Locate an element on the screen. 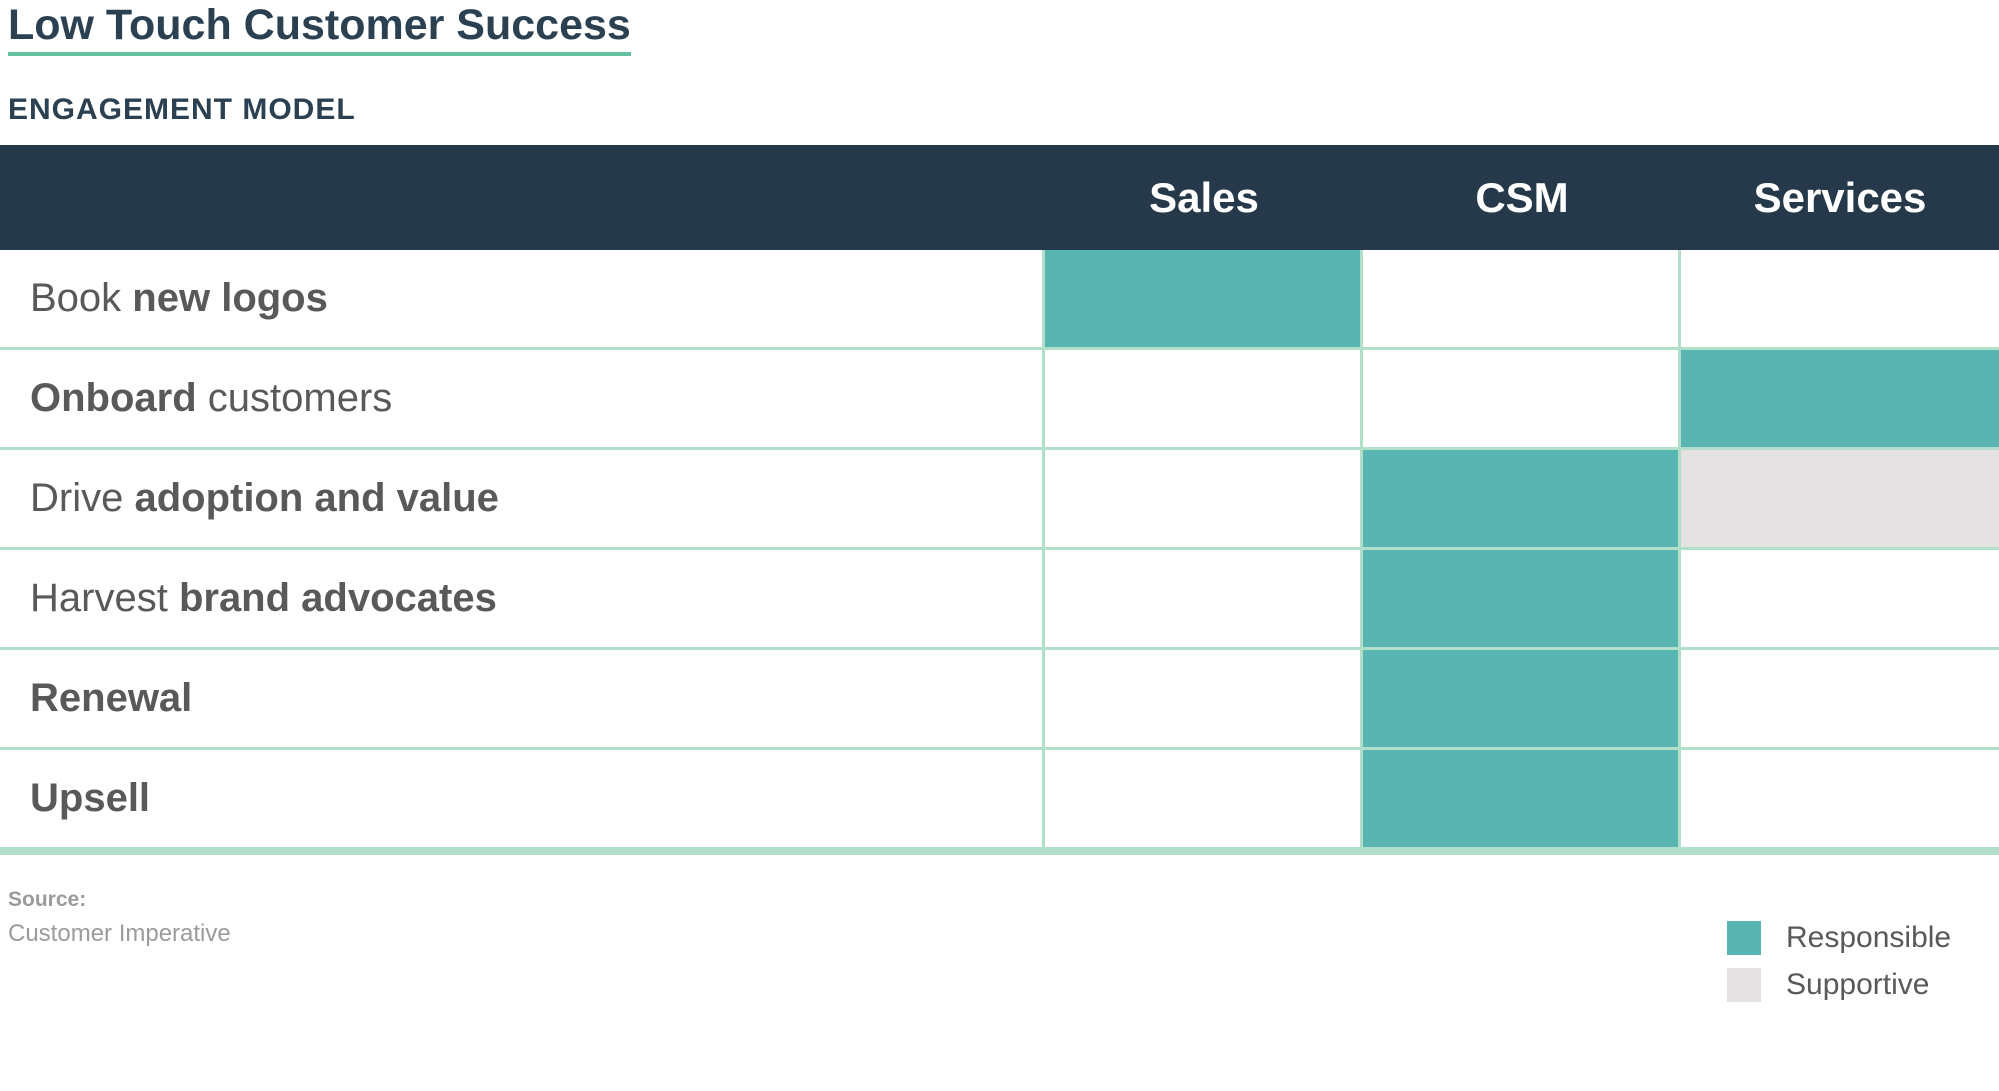  source-label: Source: is located at coordinates (47, 899).